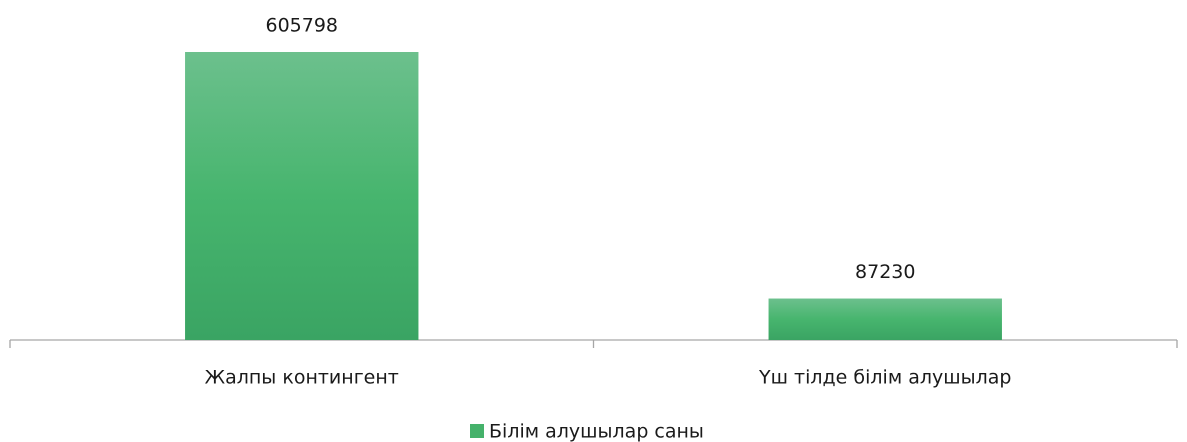 The image size is (1187, 442). I want to click on legend-swatch, so click(477, 431).